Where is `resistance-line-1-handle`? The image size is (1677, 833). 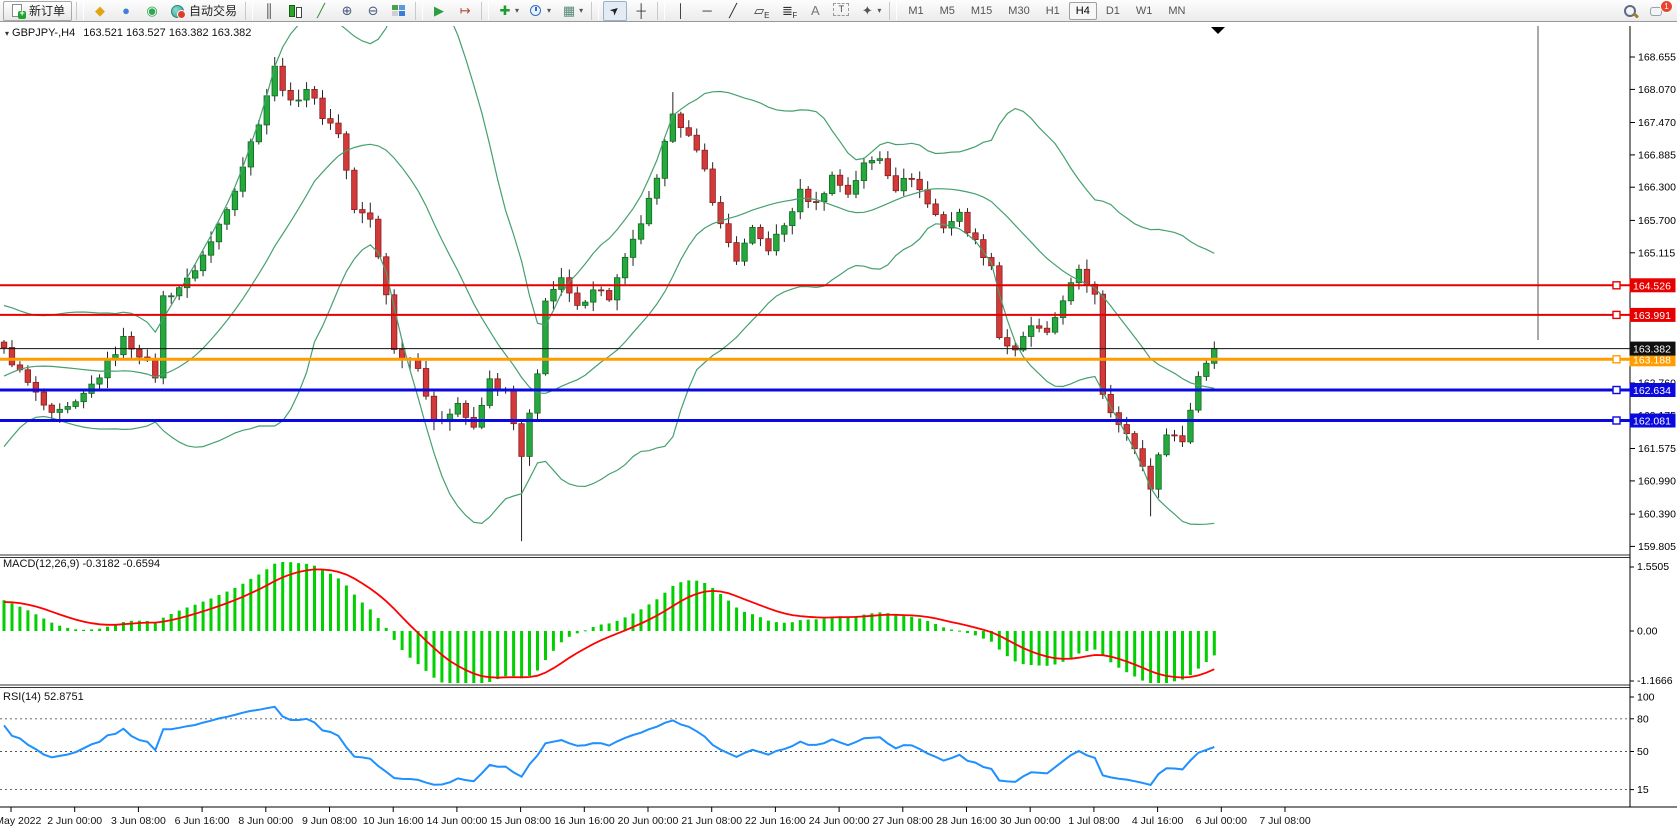
resistance-line-1-handle is located at coordinates (1616, 285).